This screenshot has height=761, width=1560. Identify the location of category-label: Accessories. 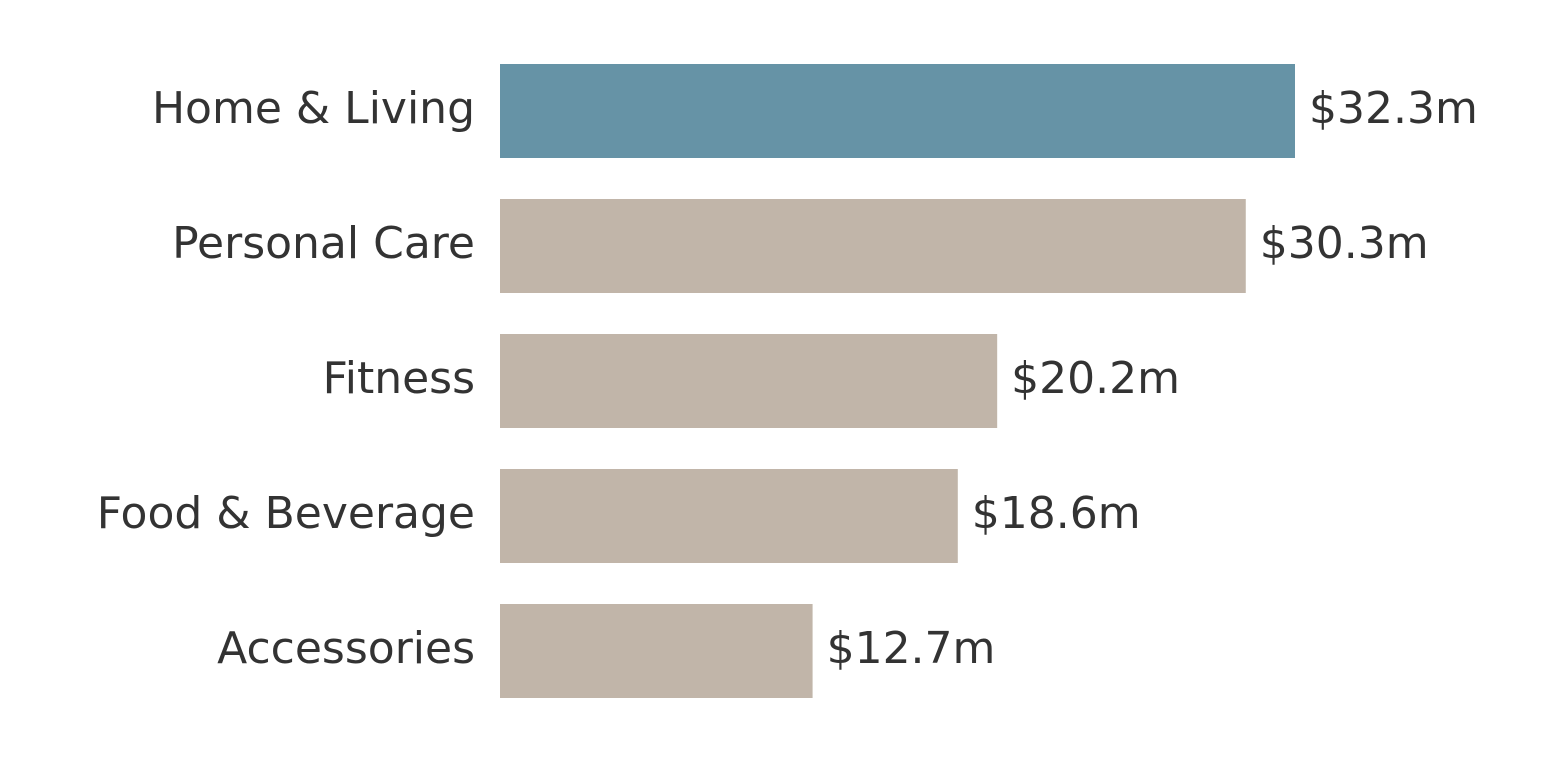
(346, 648).